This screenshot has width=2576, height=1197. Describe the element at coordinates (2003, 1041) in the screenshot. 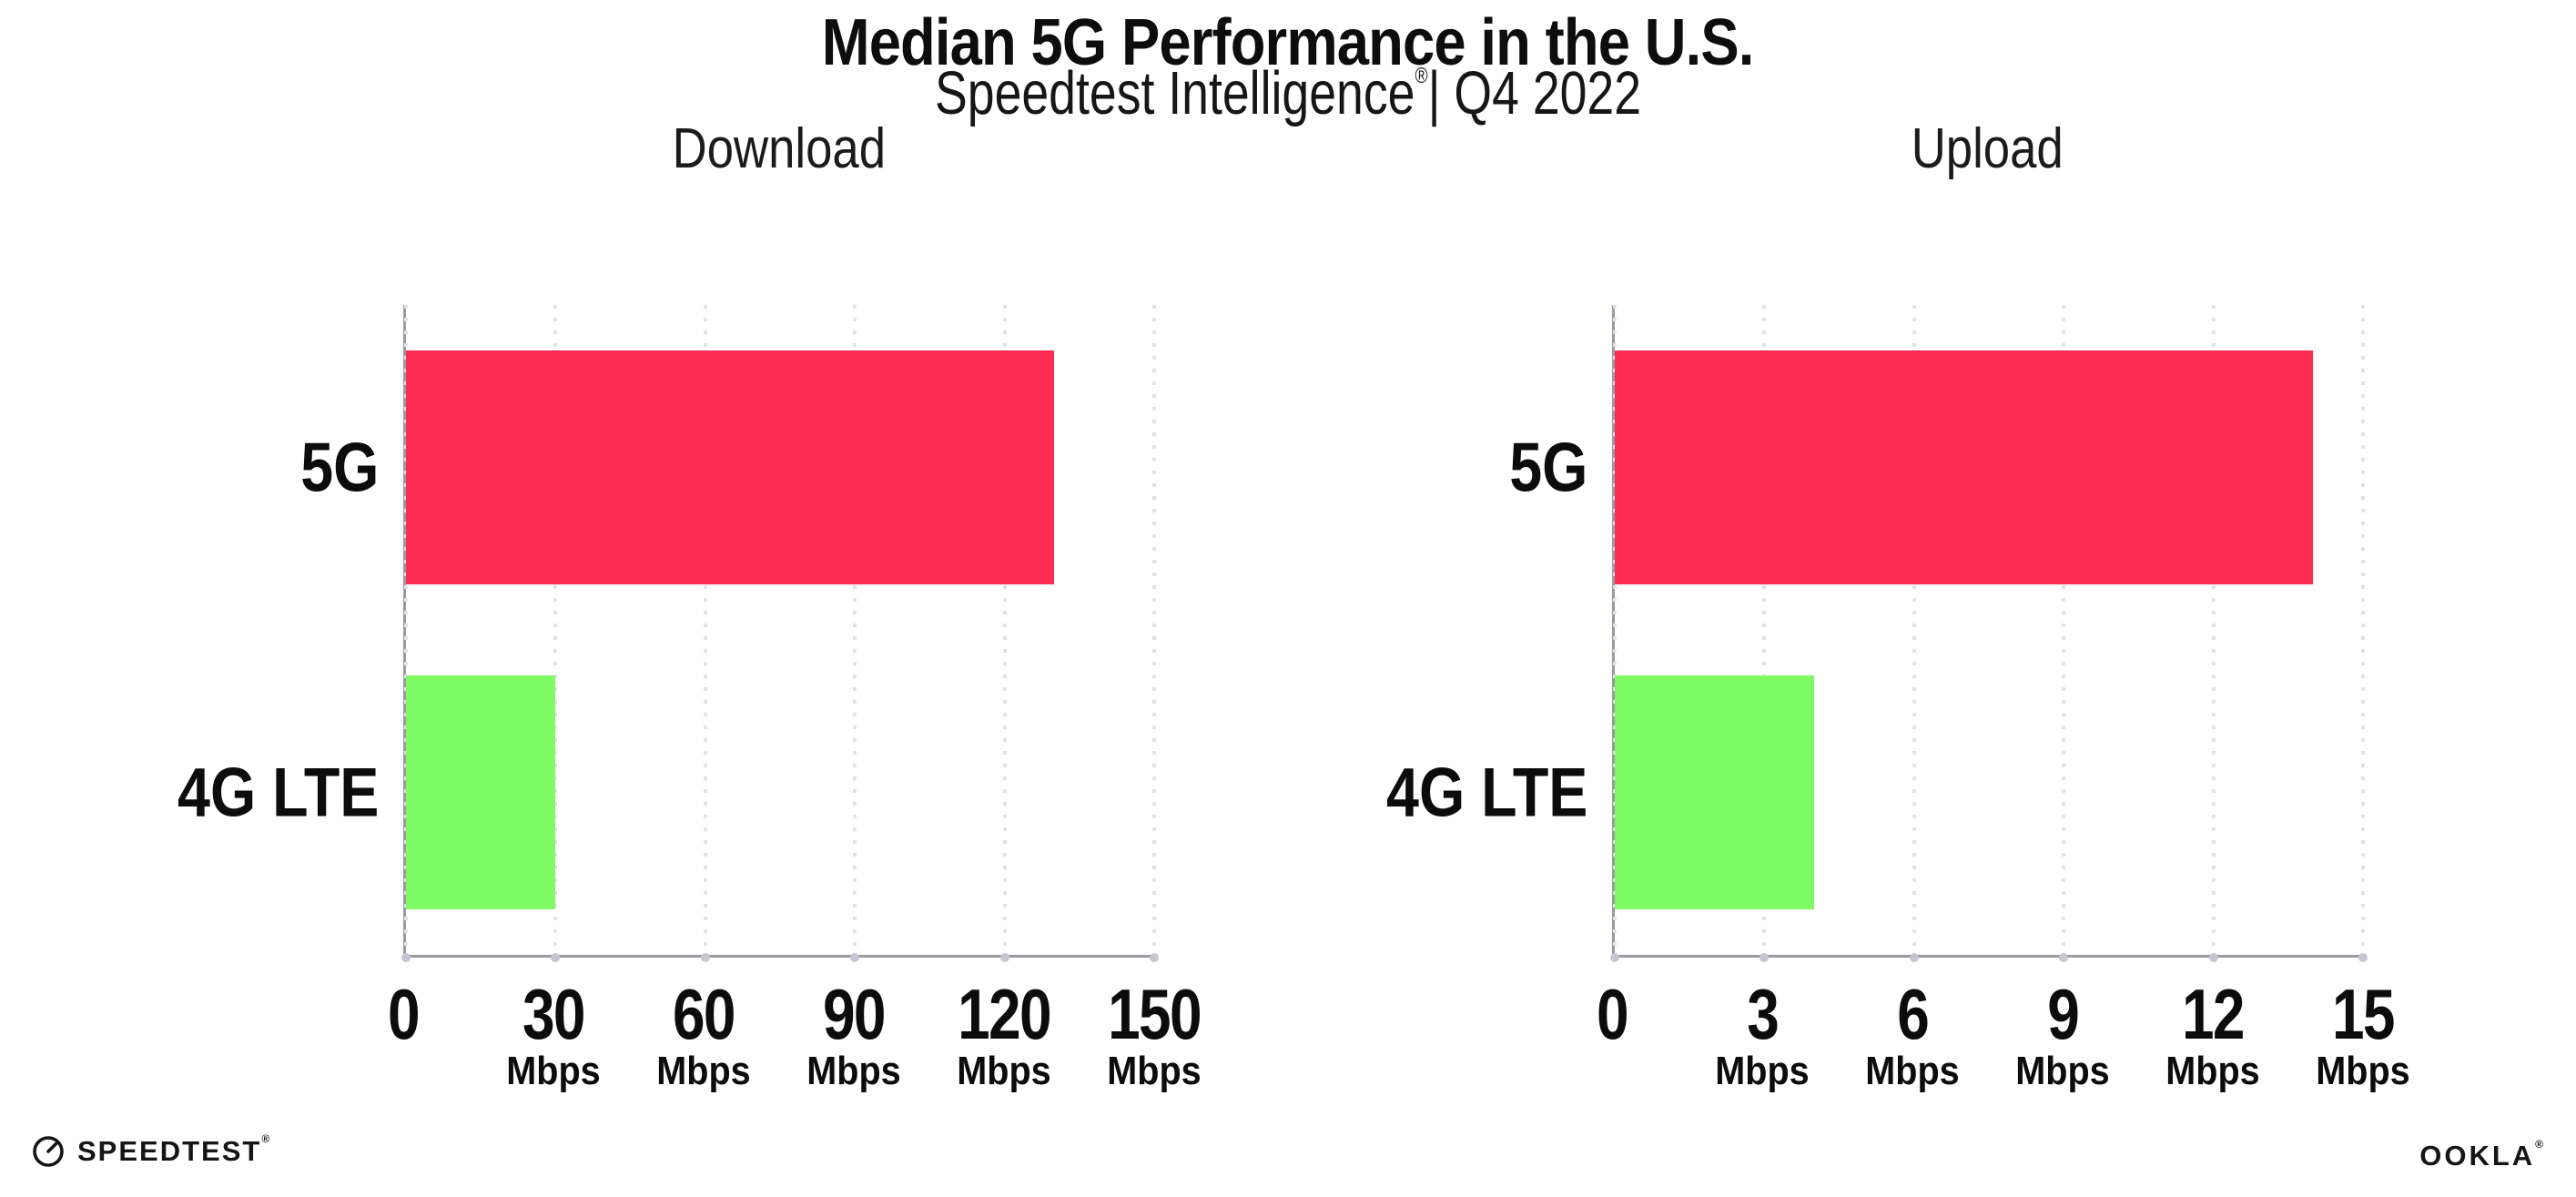

I see `x-axis-ticks: 0 3 Mbps 6 Mbps 9 Mbps 12 Mbps 15 Mbps` at that location.